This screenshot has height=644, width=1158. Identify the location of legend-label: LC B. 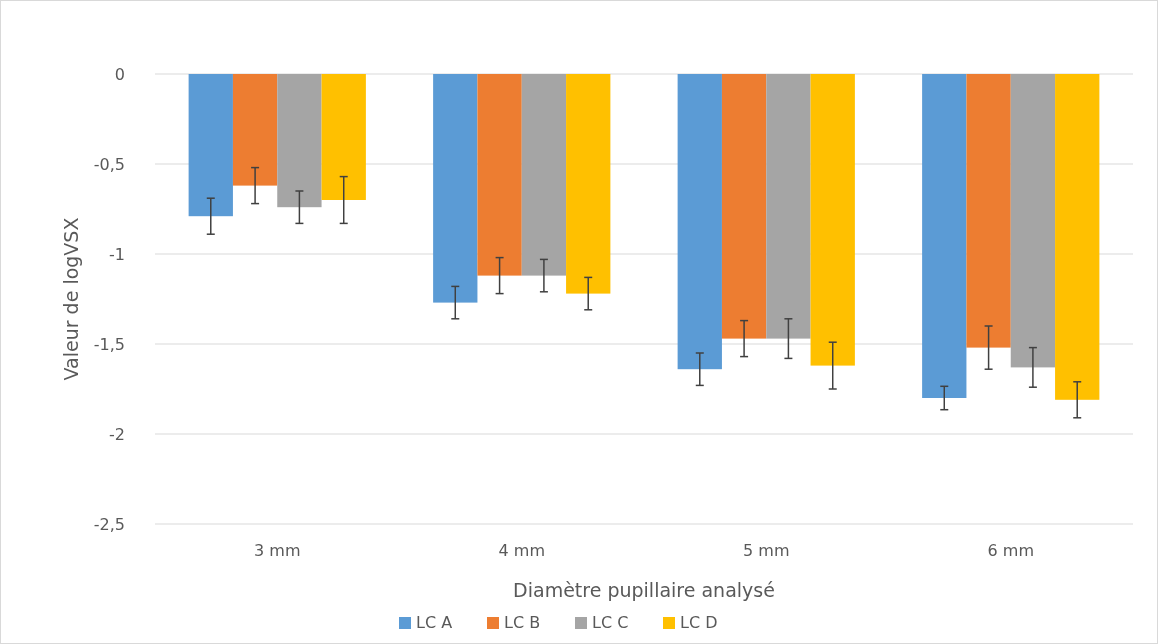
(522, 622).